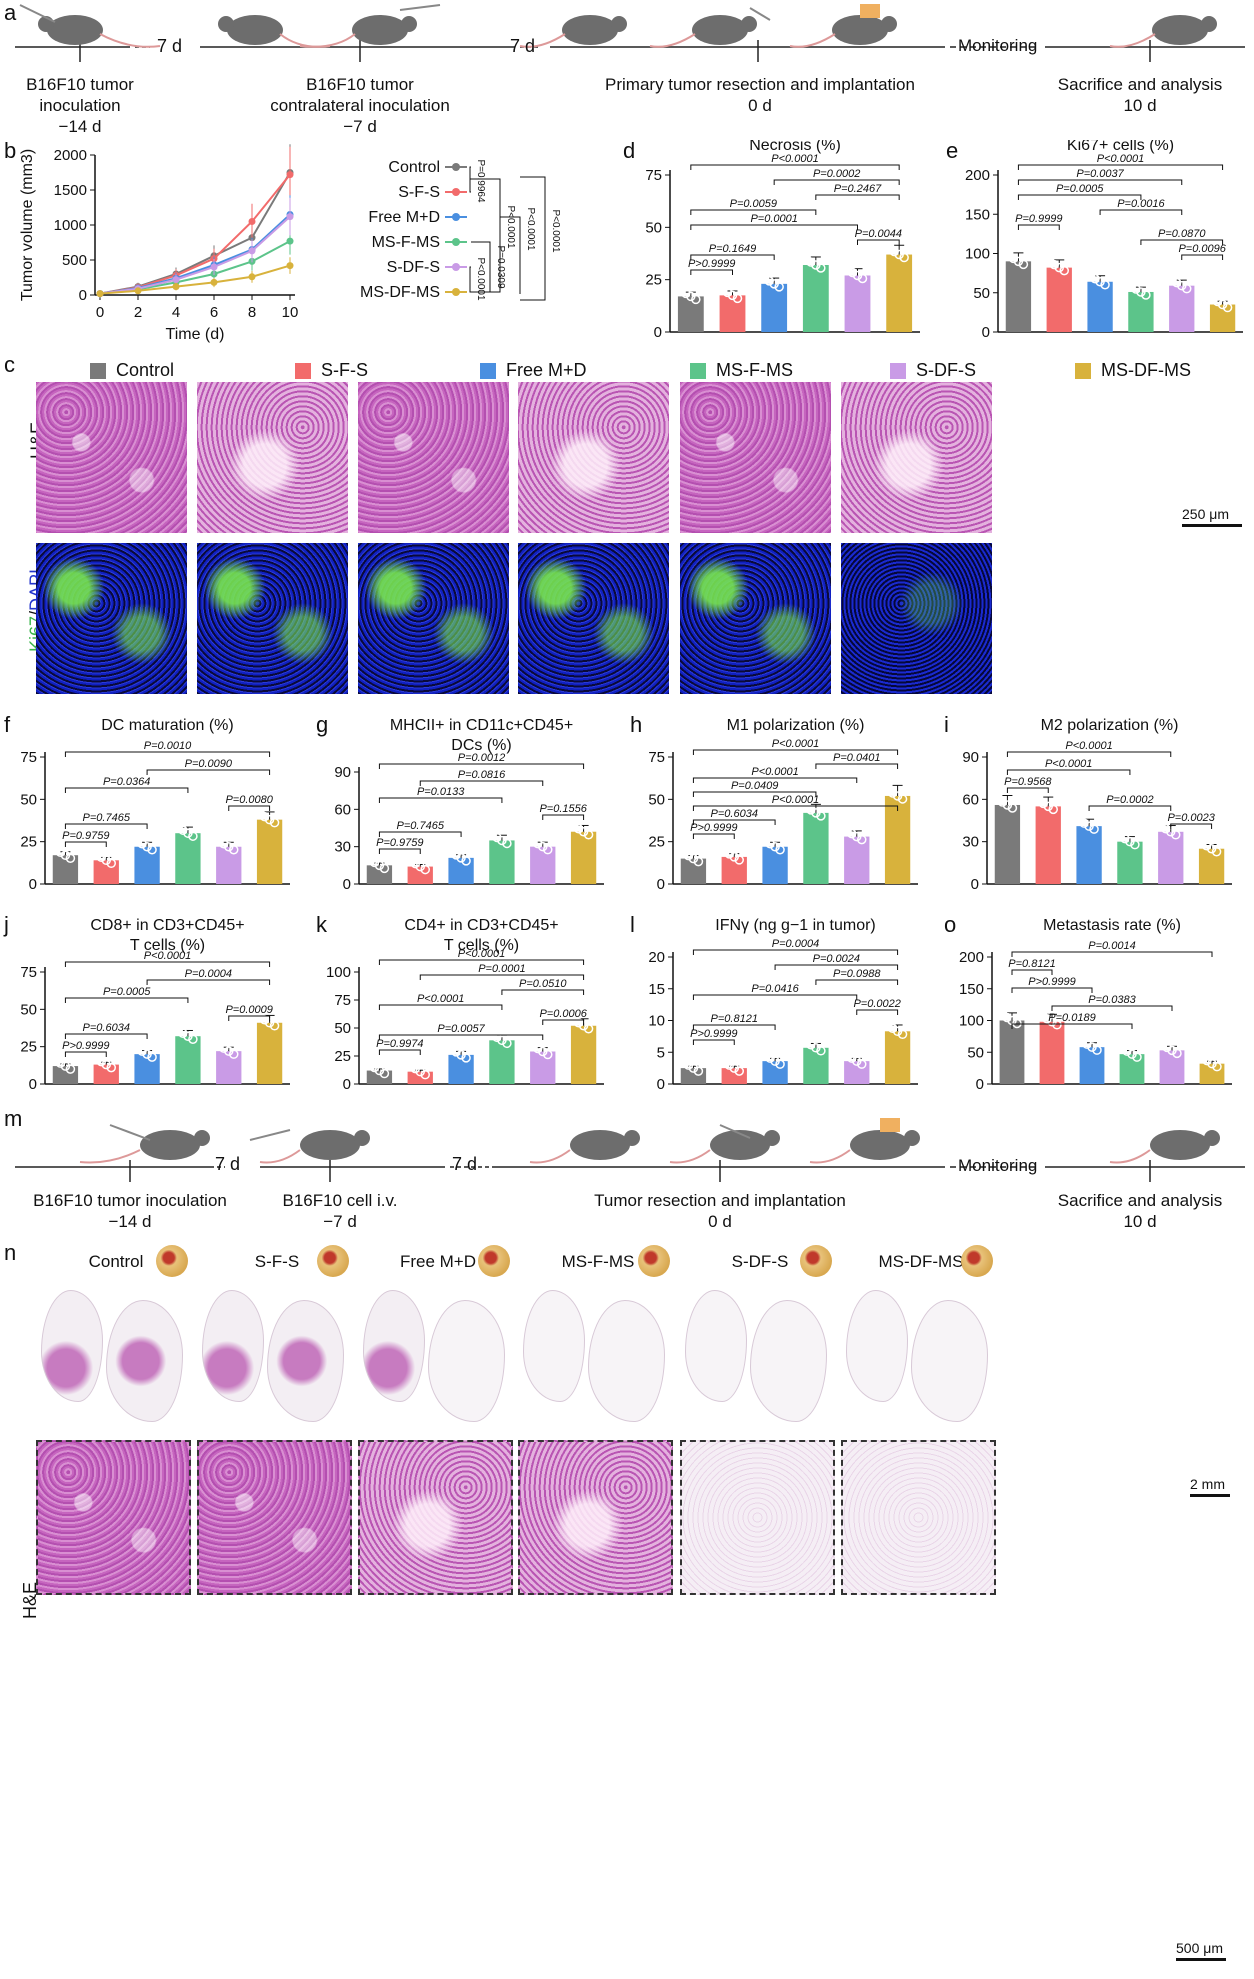 The width and height of the screenshot is (1254, 1979). What do you see at coordinates (414, 167) in the screenshot?
I see `series-legend-label: Control` at bounding box center [414, 167].